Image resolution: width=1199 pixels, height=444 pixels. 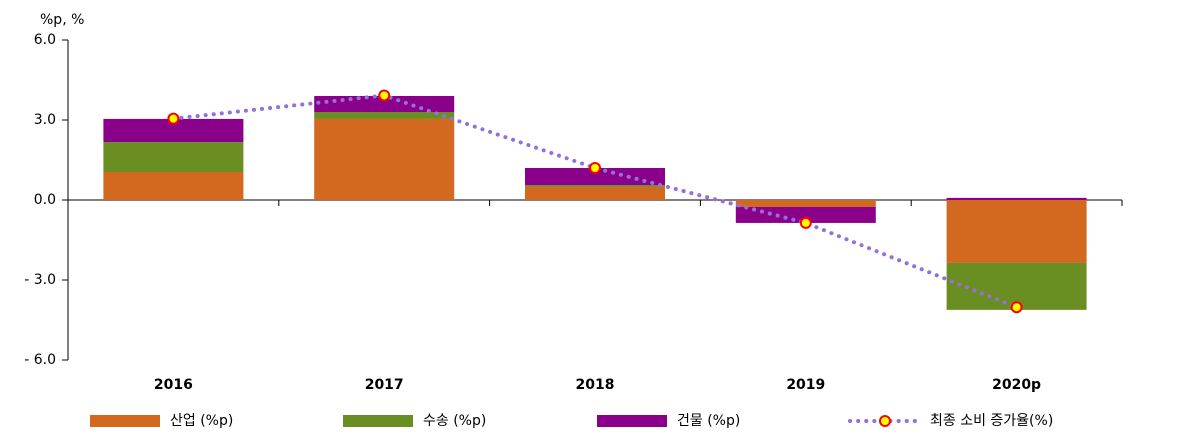 What do you see at coordinates (384, 385) in the screenshot?
I see `x-tick-label: 2017` at bounding box center [384, 385].